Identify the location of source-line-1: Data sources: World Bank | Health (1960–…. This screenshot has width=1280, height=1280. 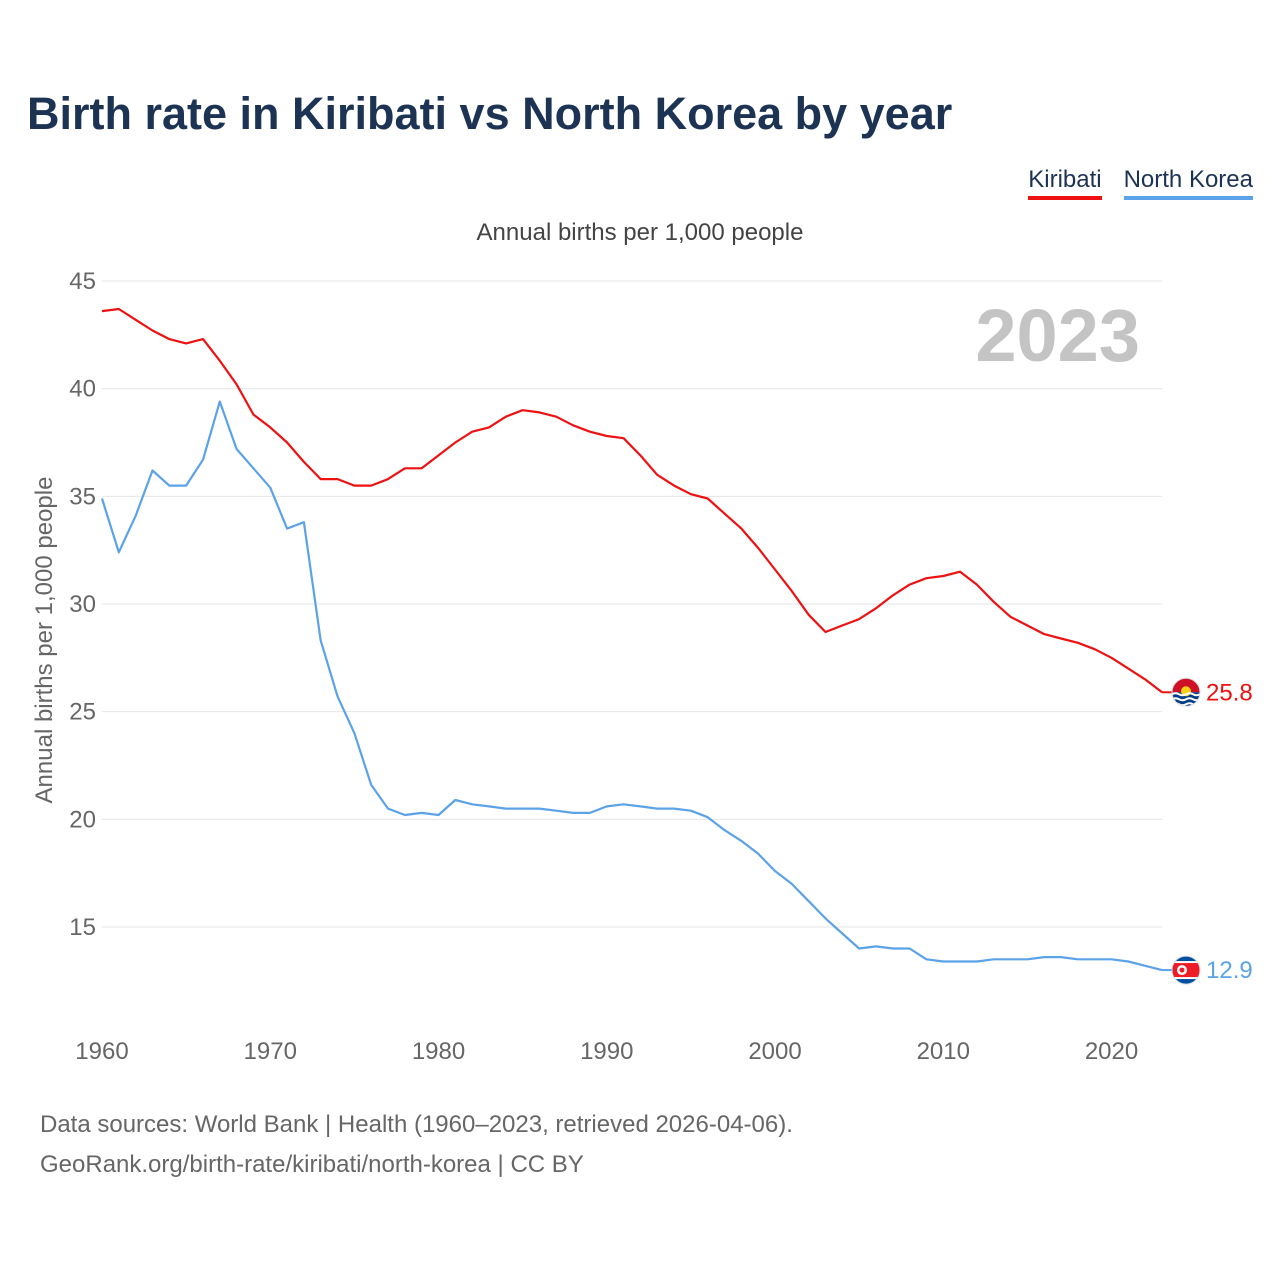
(416, 1124).